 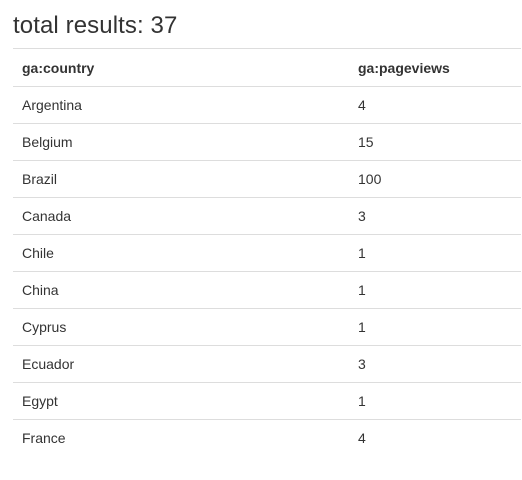 I want to click on table-row: France 4, so click(x=267, y=437).